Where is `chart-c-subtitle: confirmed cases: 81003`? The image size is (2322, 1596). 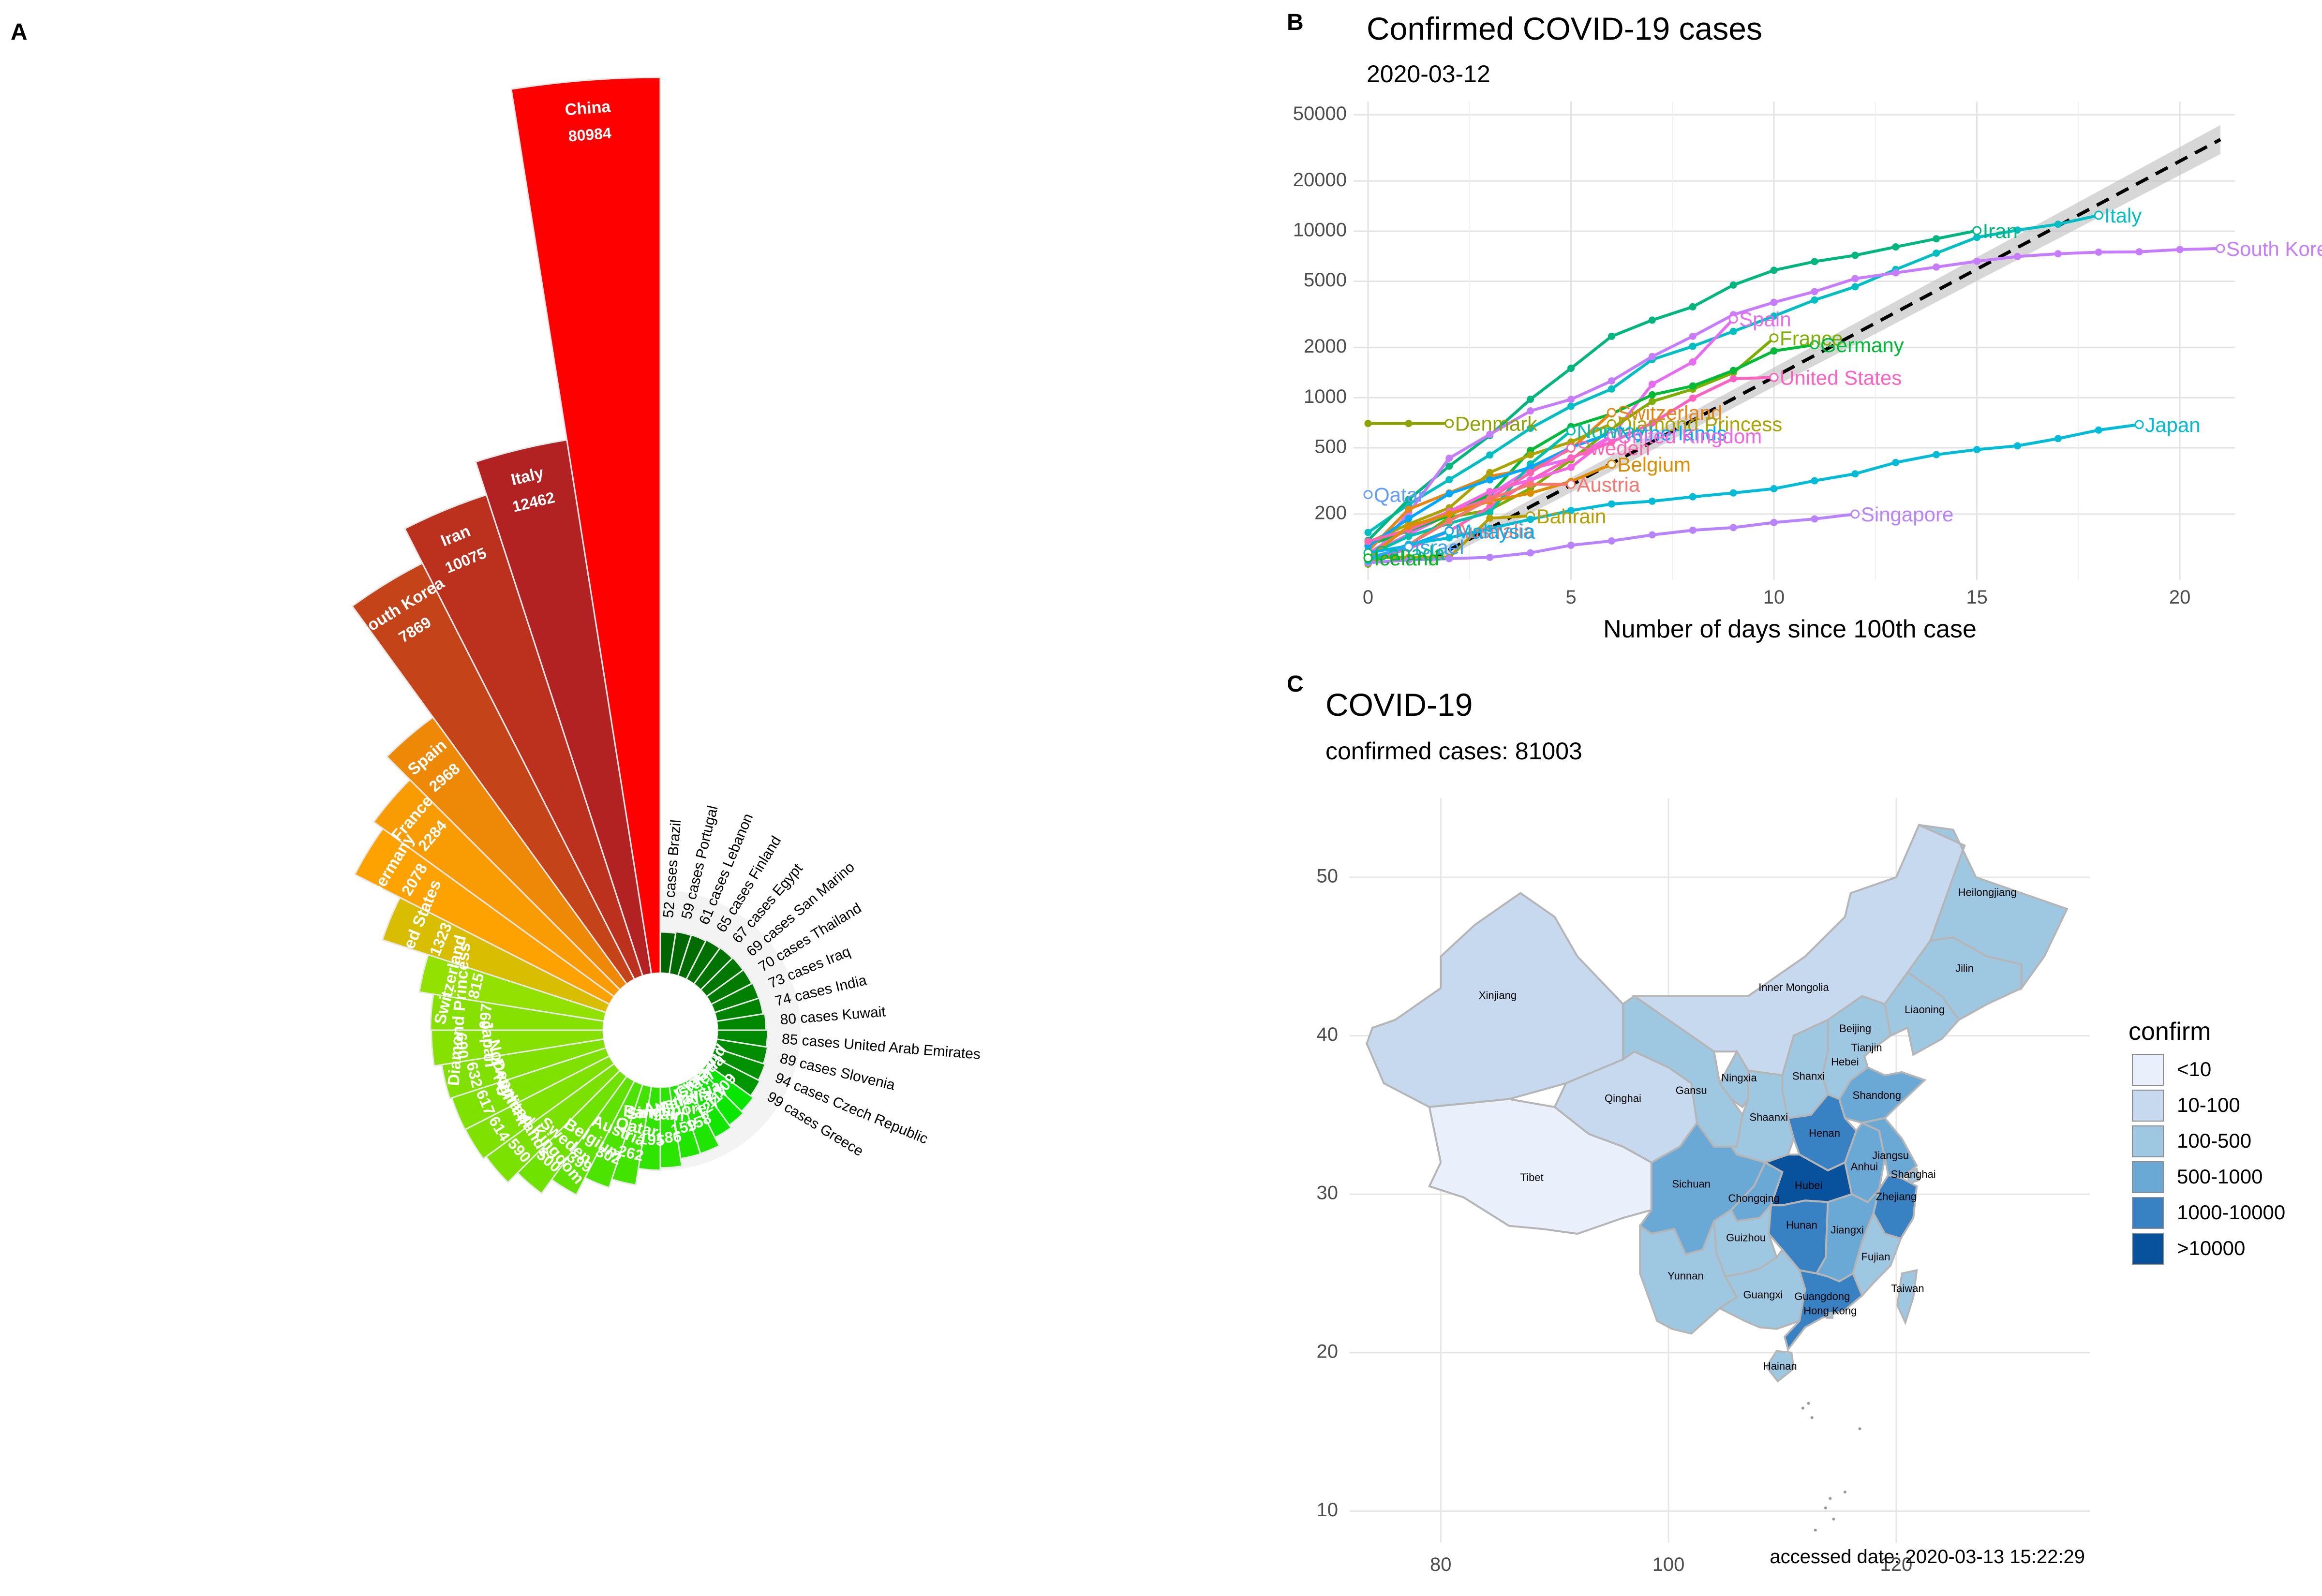 chart-c-subtitle: confirmed cases: 81003 is located at coordinates (1453, 751).